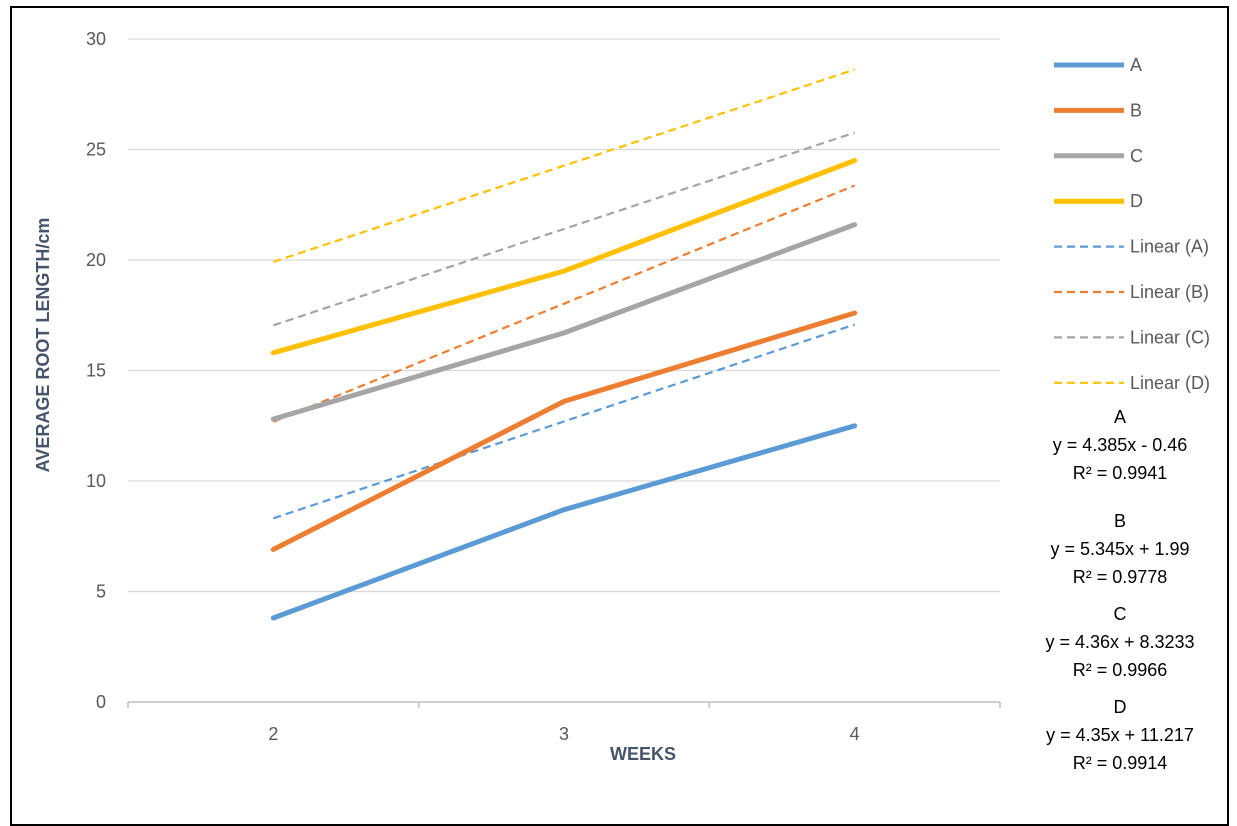  Describe the element at coordinates (564, 522) in the screenshot. I see `series-line-a` at that location.